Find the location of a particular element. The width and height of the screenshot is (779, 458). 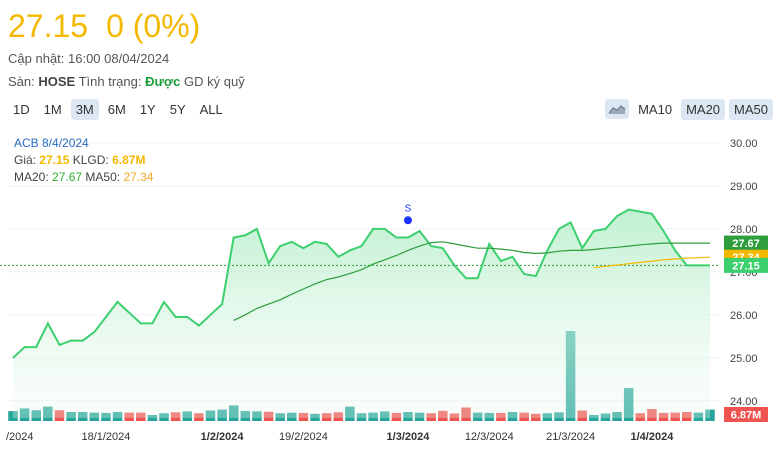

range-1m: 1M is located at coordinates (52, 109).